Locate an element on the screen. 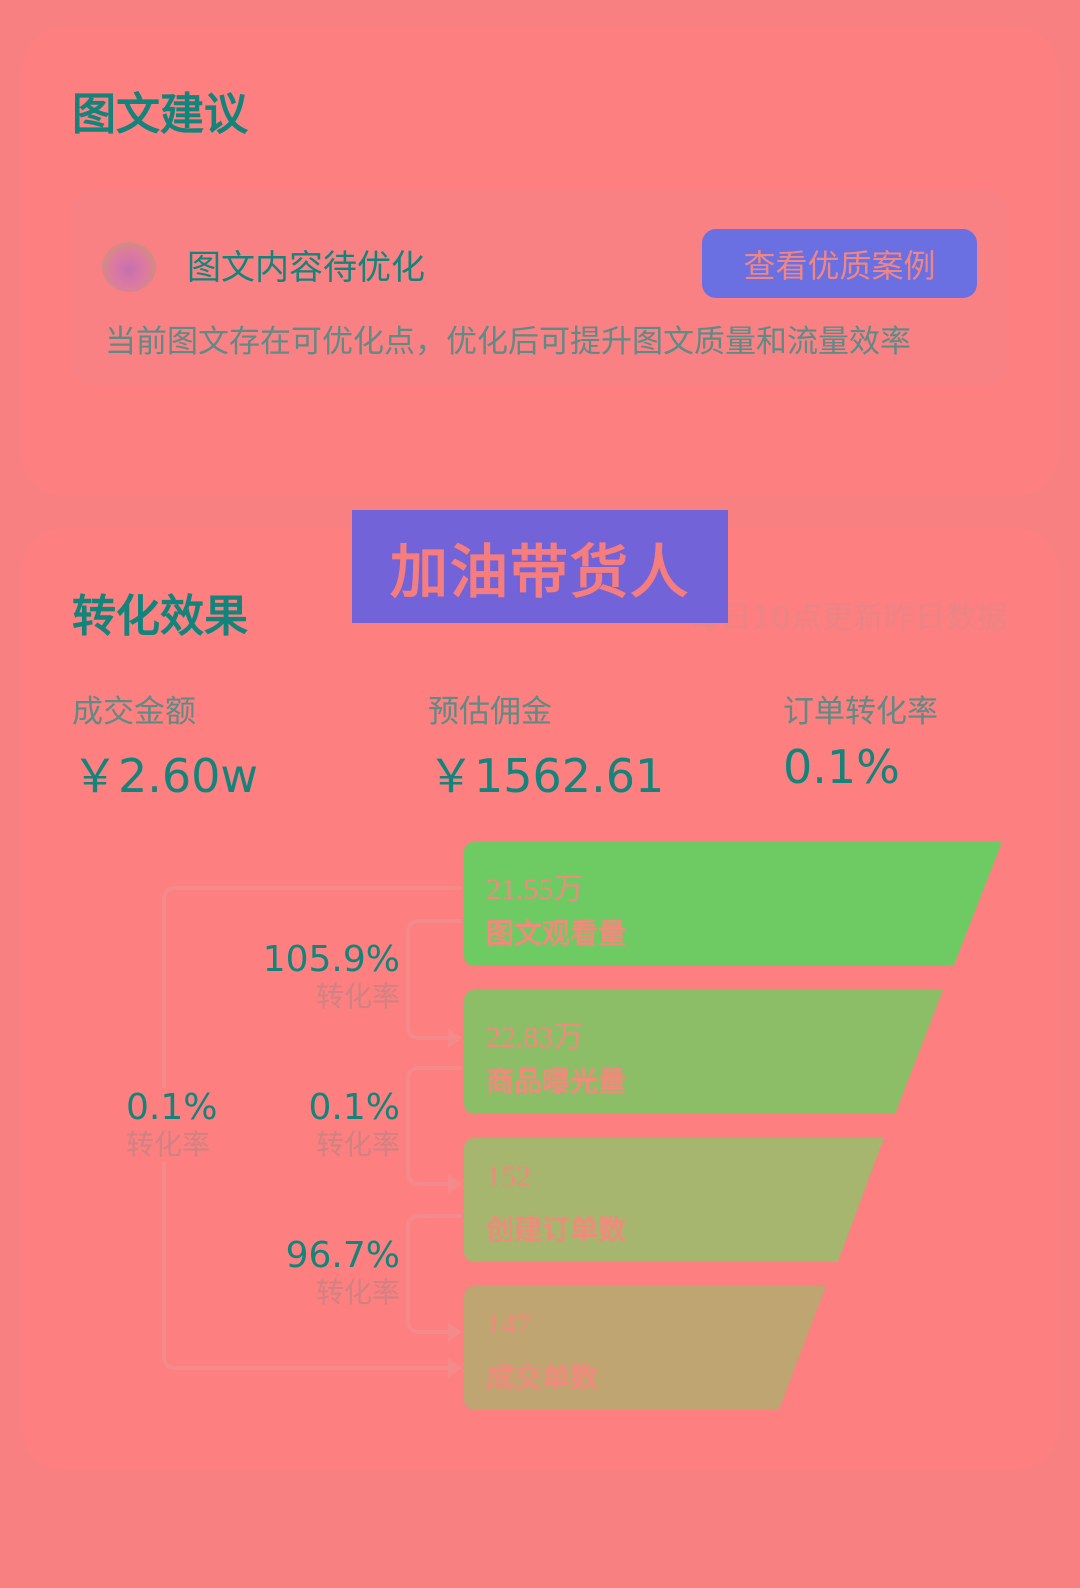 Image resolution: width=1080 pixels, height=1588 pixels. stage-value: 21.55万 is located at coordinates (535, 889).